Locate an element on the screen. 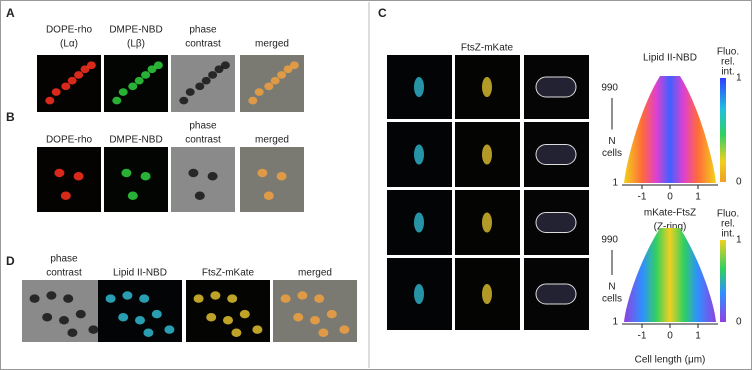 The height and width of the screenshot is (370, 752). label: 990 is located at coordinates (609, 240).